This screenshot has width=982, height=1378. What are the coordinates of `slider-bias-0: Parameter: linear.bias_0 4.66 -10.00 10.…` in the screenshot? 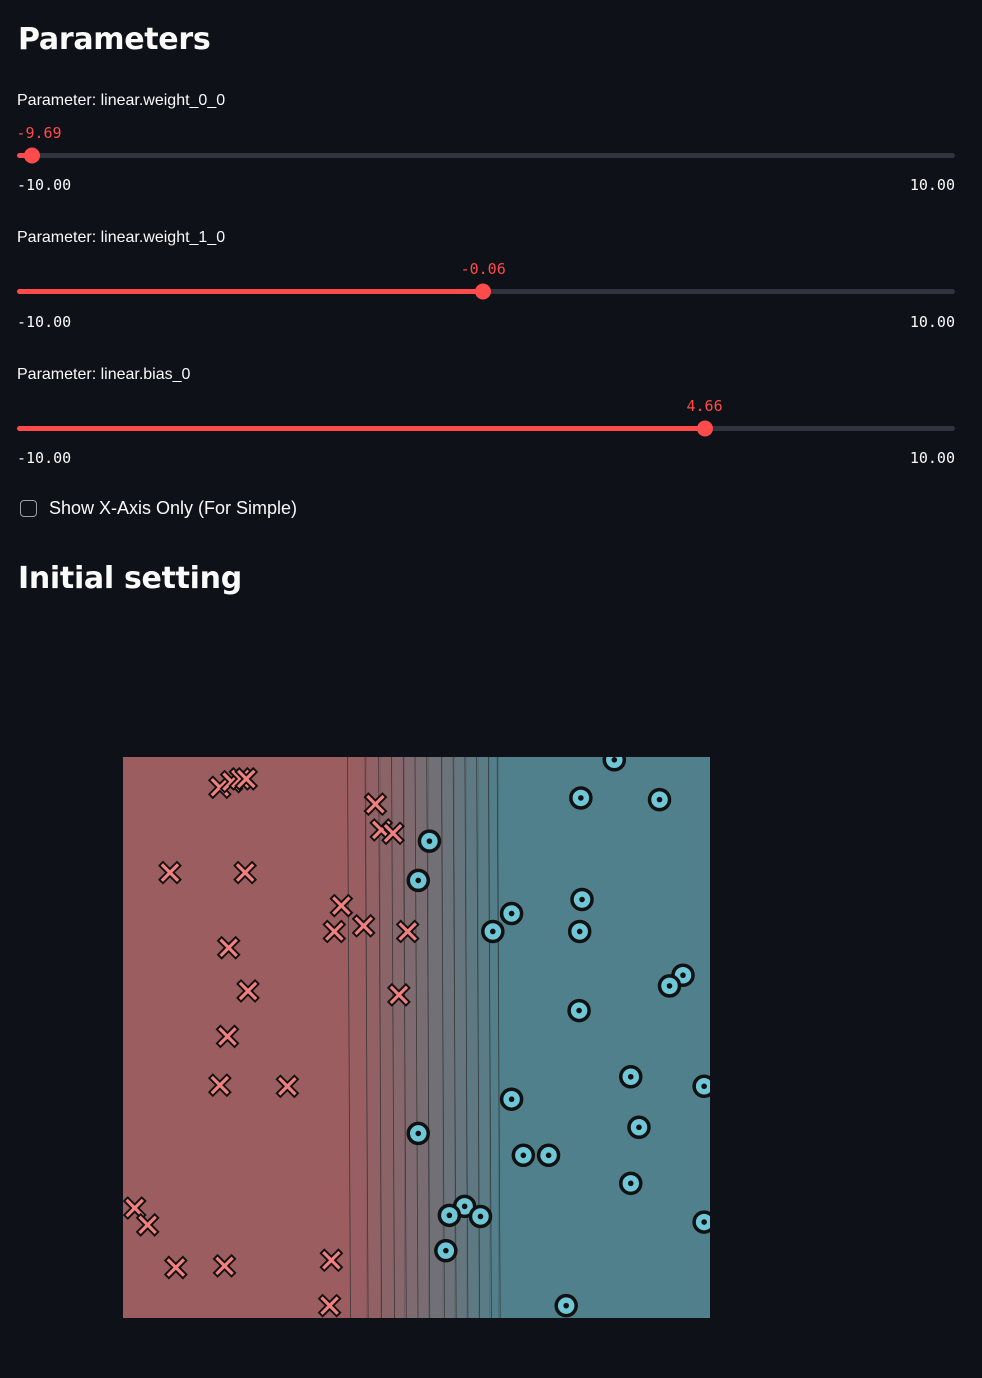 It's located at (486, 426).